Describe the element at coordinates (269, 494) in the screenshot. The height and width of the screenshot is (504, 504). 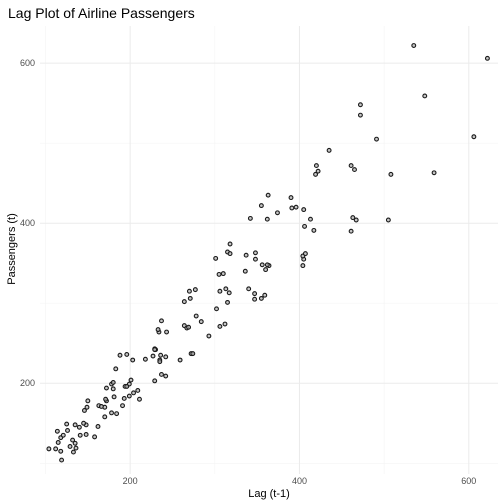
I see `x-axis-title: Lag (t-1)` at that location.